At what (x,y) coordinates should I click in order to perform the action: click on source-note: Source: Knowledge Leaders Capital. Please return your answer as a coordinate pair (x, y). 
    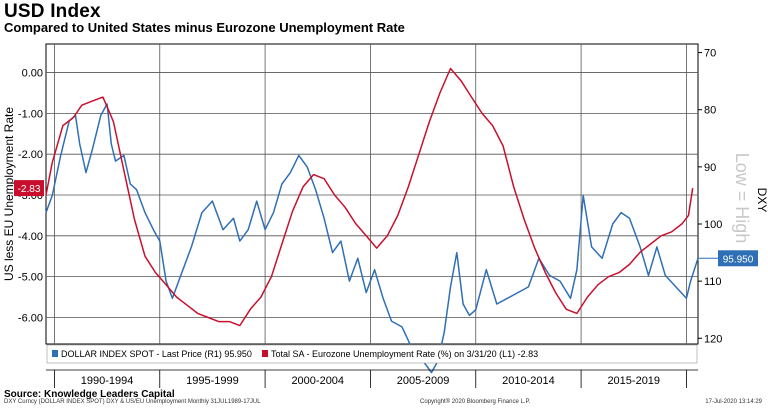
    Looking at the image, I should click on (89, 394).